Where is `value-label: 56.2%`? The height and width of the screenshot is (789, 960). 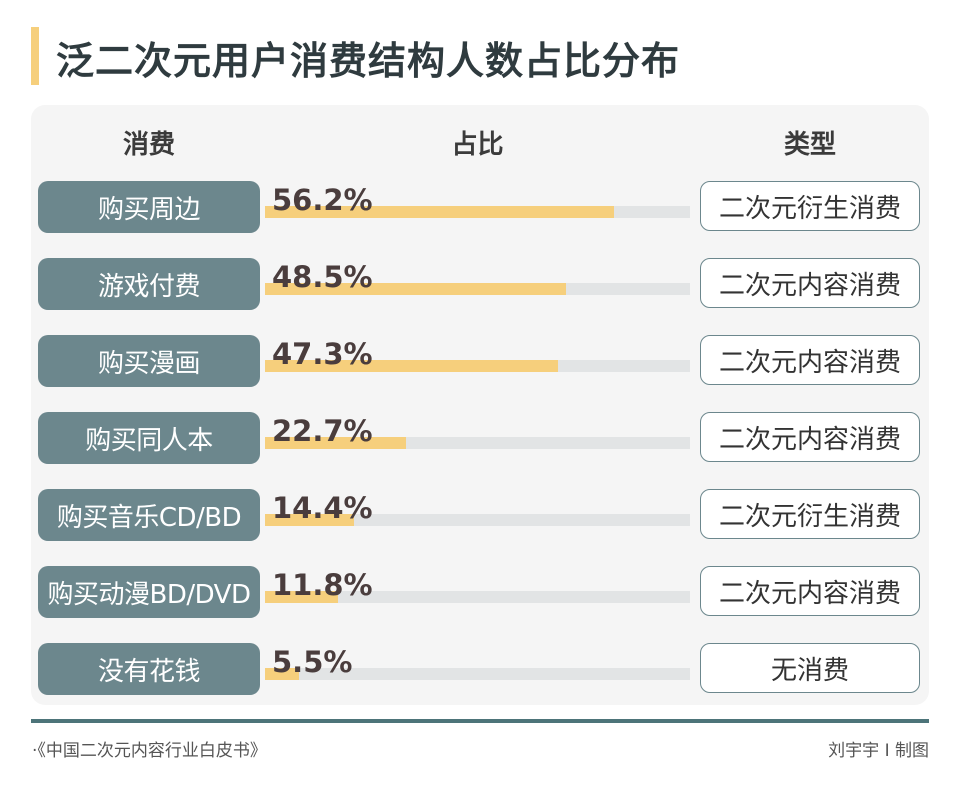 value-label: 56.2% is located at coordinates (322, 200).